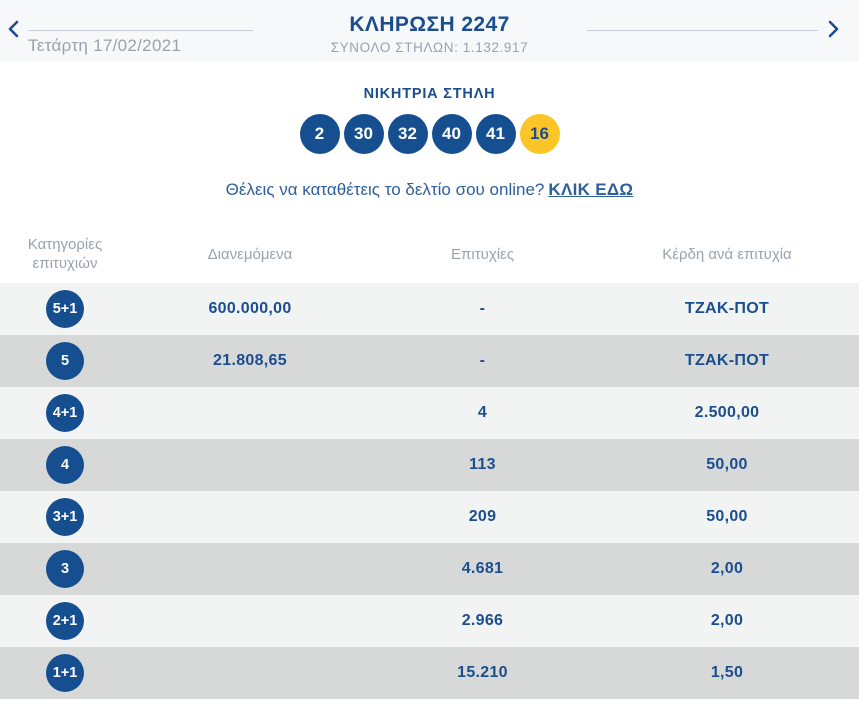 The height and width of the screenshot is (706, 859). What do you see at coordinates (429, 134) in the screenshot?
I see `winning-numbers: 2 30 32 40 41 16` at bounding box center [429, 134].